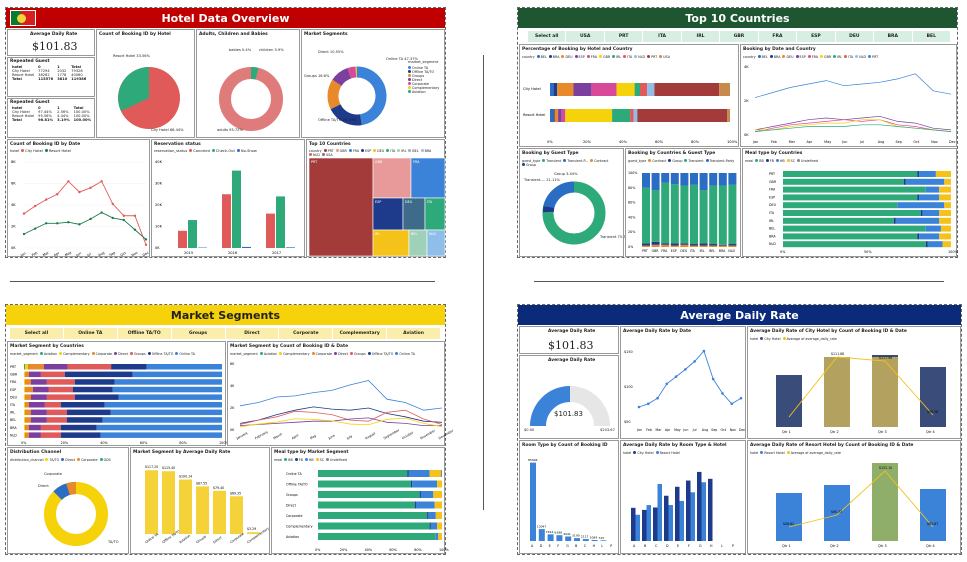 The width and height of the screenshot is (967, 562). Describe the element at coordinates (45, 116) in the screenshot. I see `table-cell: 95.56%` at that location.